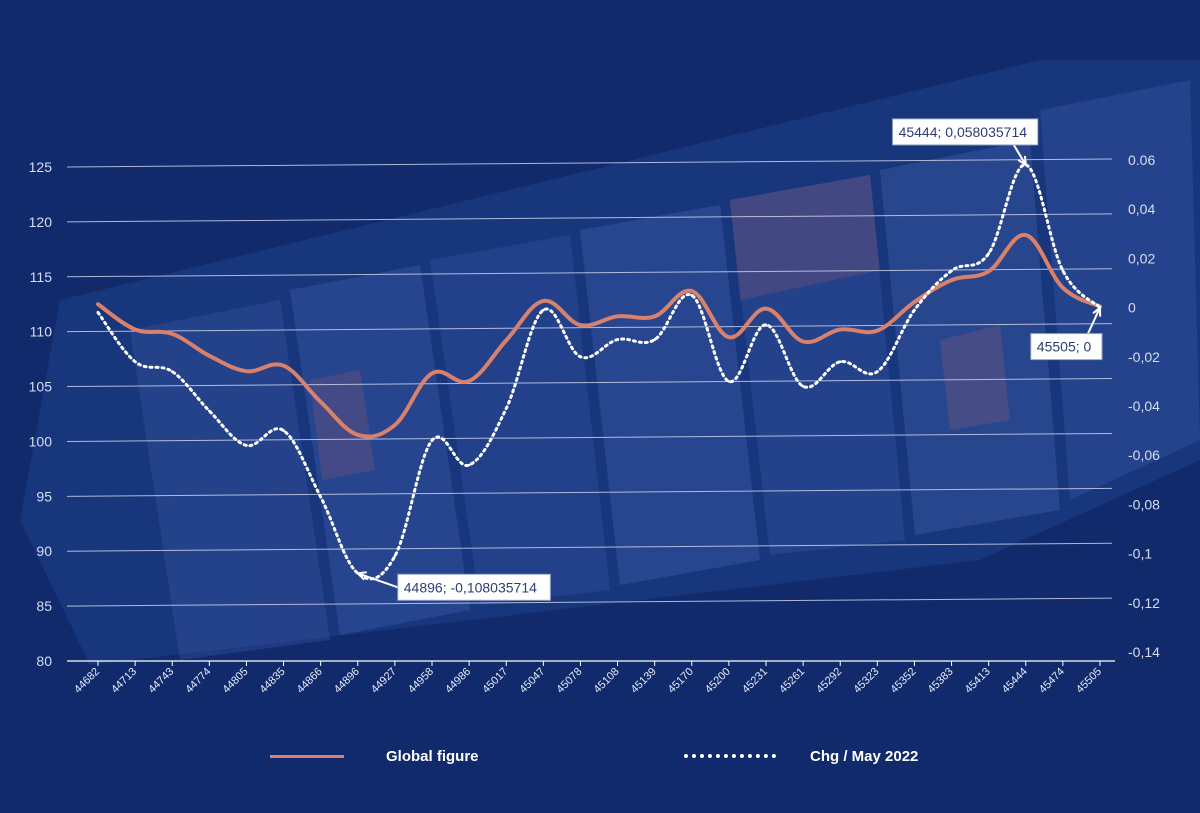 The width and height of the screenshot is (1200, 813). Describe the element at coordinates (1015, 681) in the screenshot. I see `x-tick-label: 45444` at that location.